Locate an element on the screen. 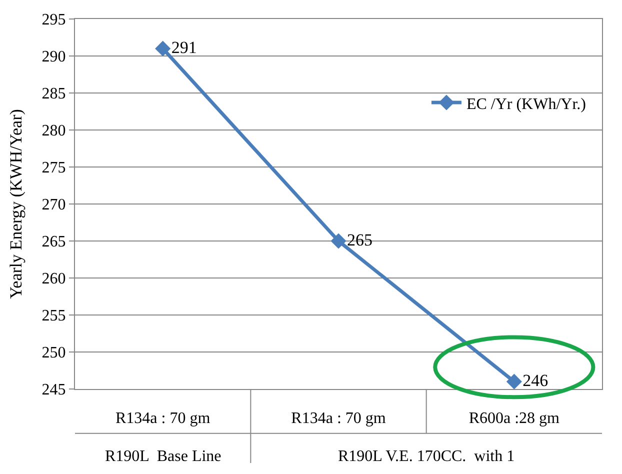  y-axis-title: Yearly Energy (KWH/Year) is located at coordinates (16, 204).